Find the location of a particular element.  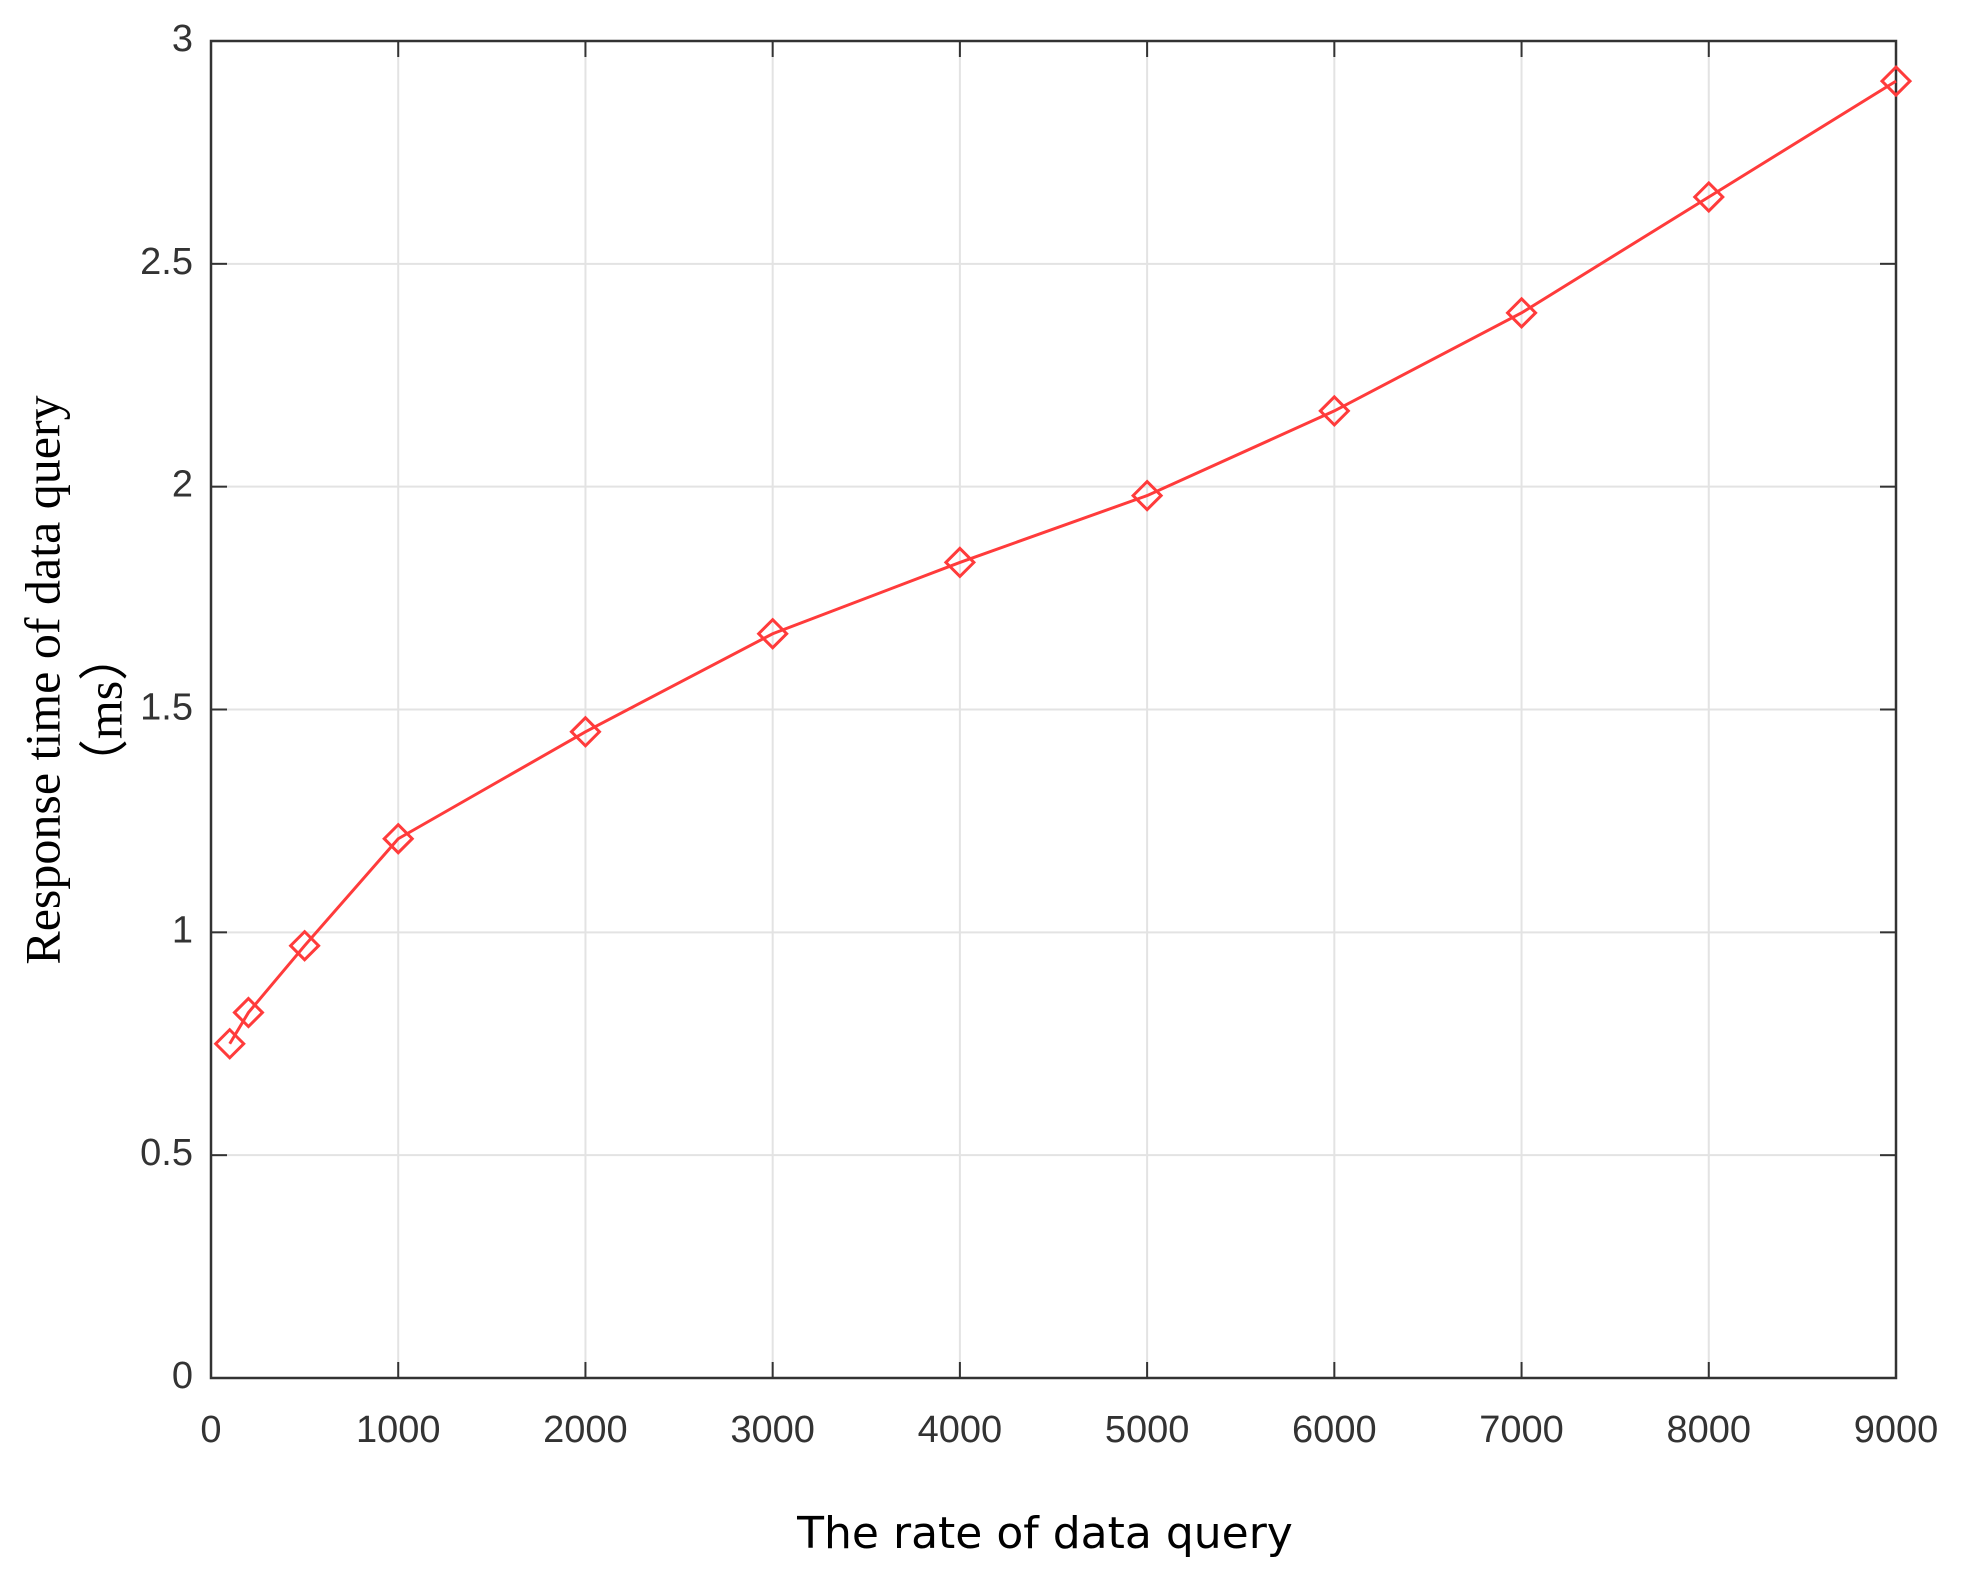

x-tick-label: 2000 is located at coordinates (585, 1430).